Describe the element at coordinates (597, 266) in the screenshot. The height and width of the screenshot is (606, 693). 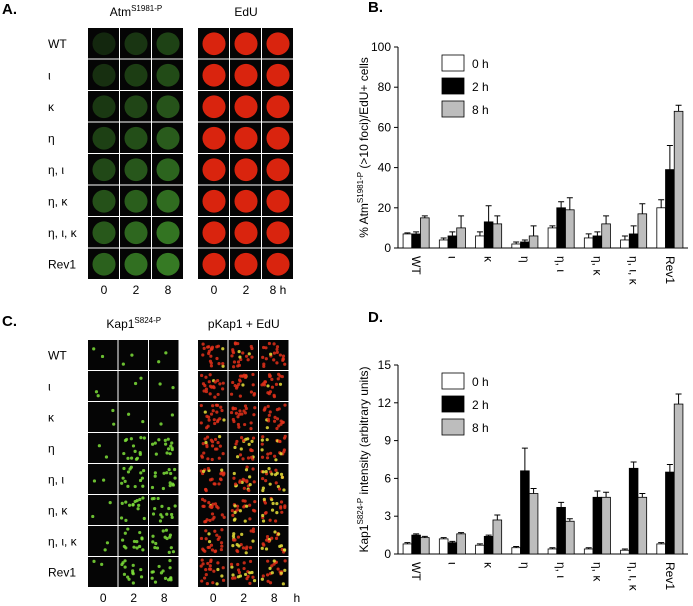
I see `x-tick-label: η, κ` at that location.